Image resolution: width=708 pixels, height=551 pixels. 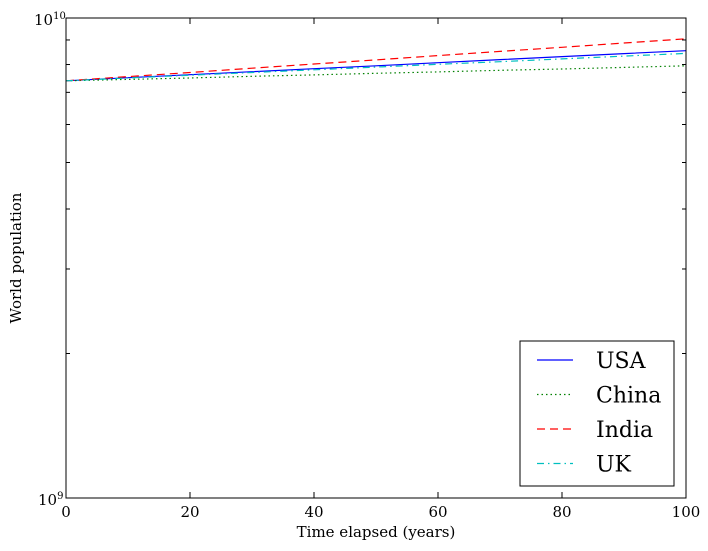 I want to click on legend-label-uk: UK, so click(x=614, y=465).